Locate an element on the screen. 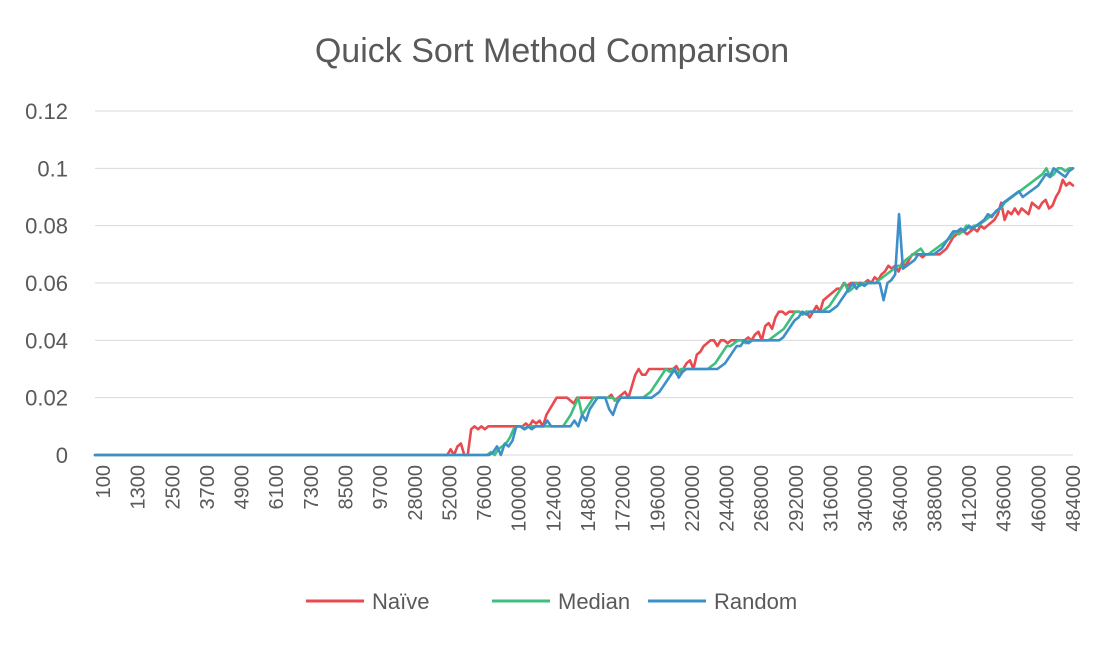 The image size is (1105, 650). x-tick-label: 364000 is located at coordinates (901, 498).